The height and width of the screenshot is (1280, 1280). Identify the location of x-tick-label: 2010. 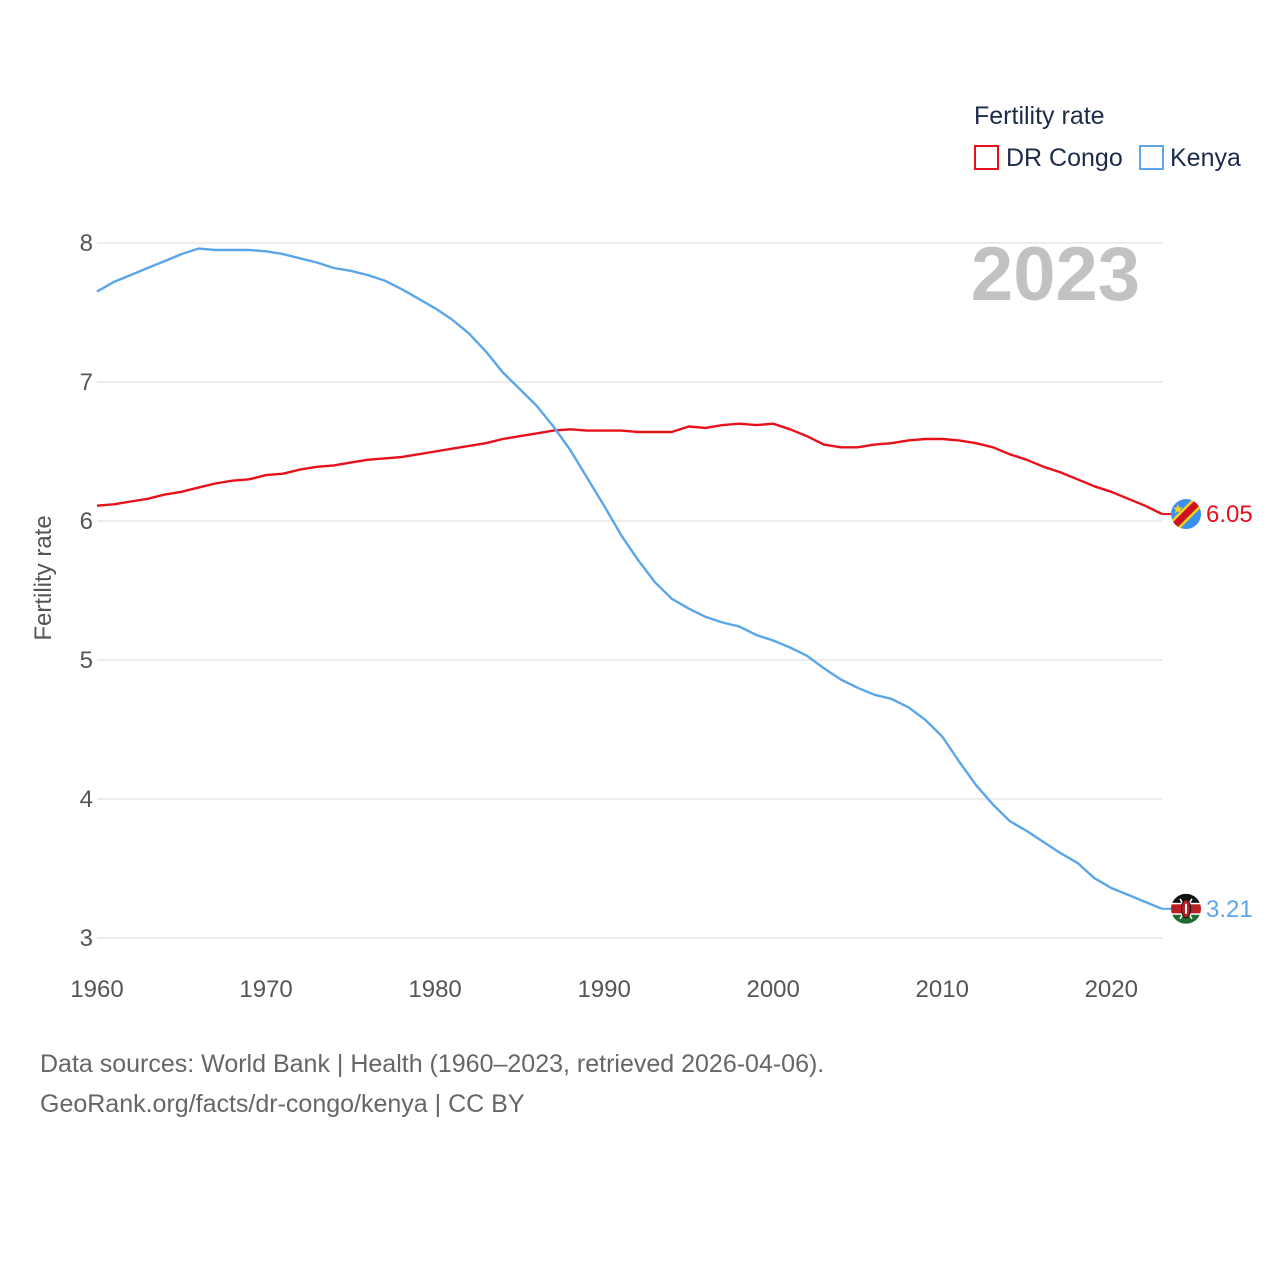
(942, 989).